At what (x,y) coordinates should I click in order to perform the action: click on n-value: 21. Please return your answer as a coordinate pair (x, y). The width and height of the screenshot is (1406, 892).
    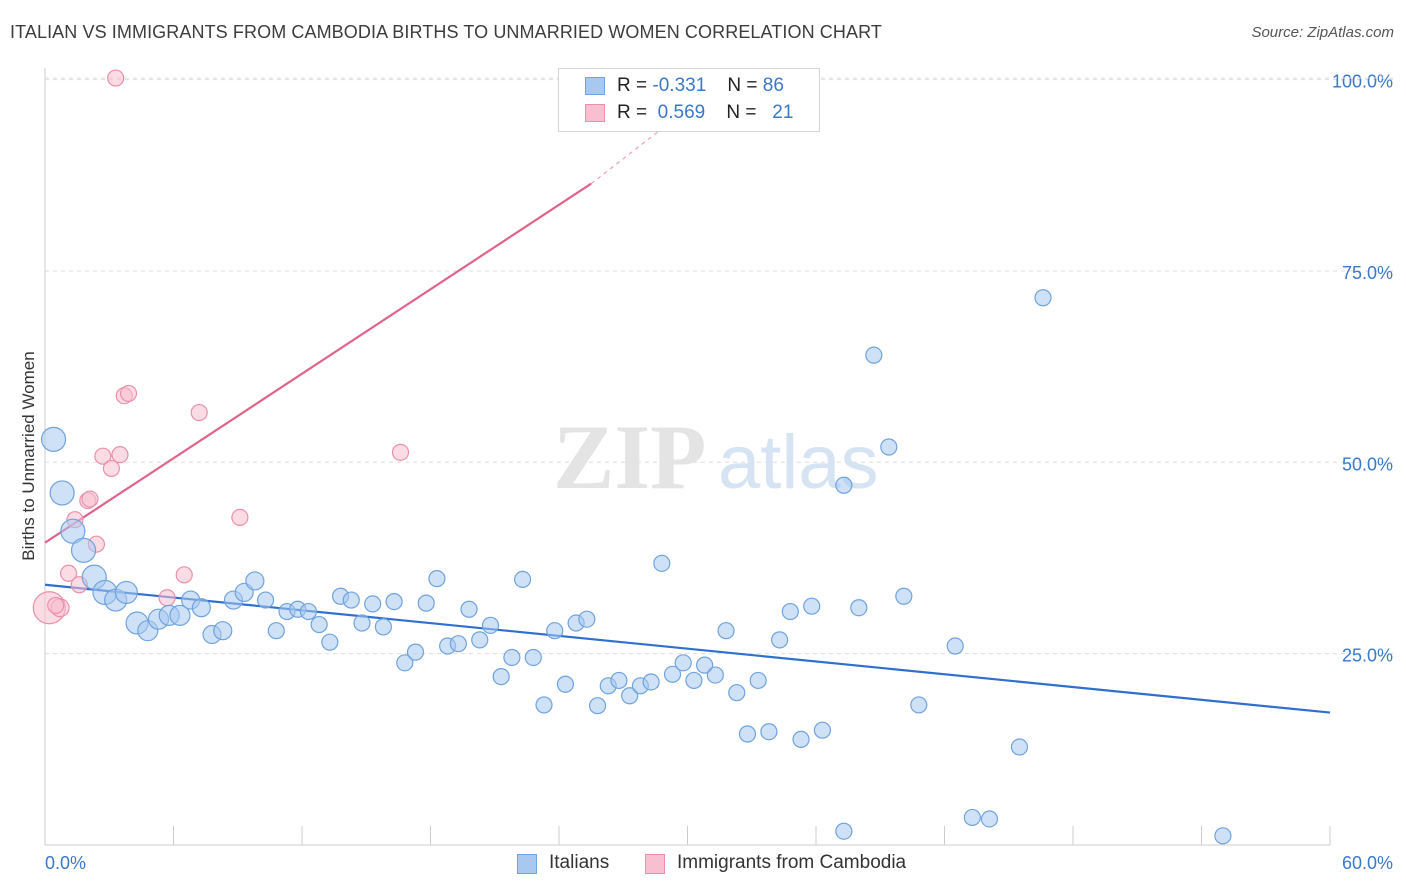
    Looking at the image, I should click on (783, 112).